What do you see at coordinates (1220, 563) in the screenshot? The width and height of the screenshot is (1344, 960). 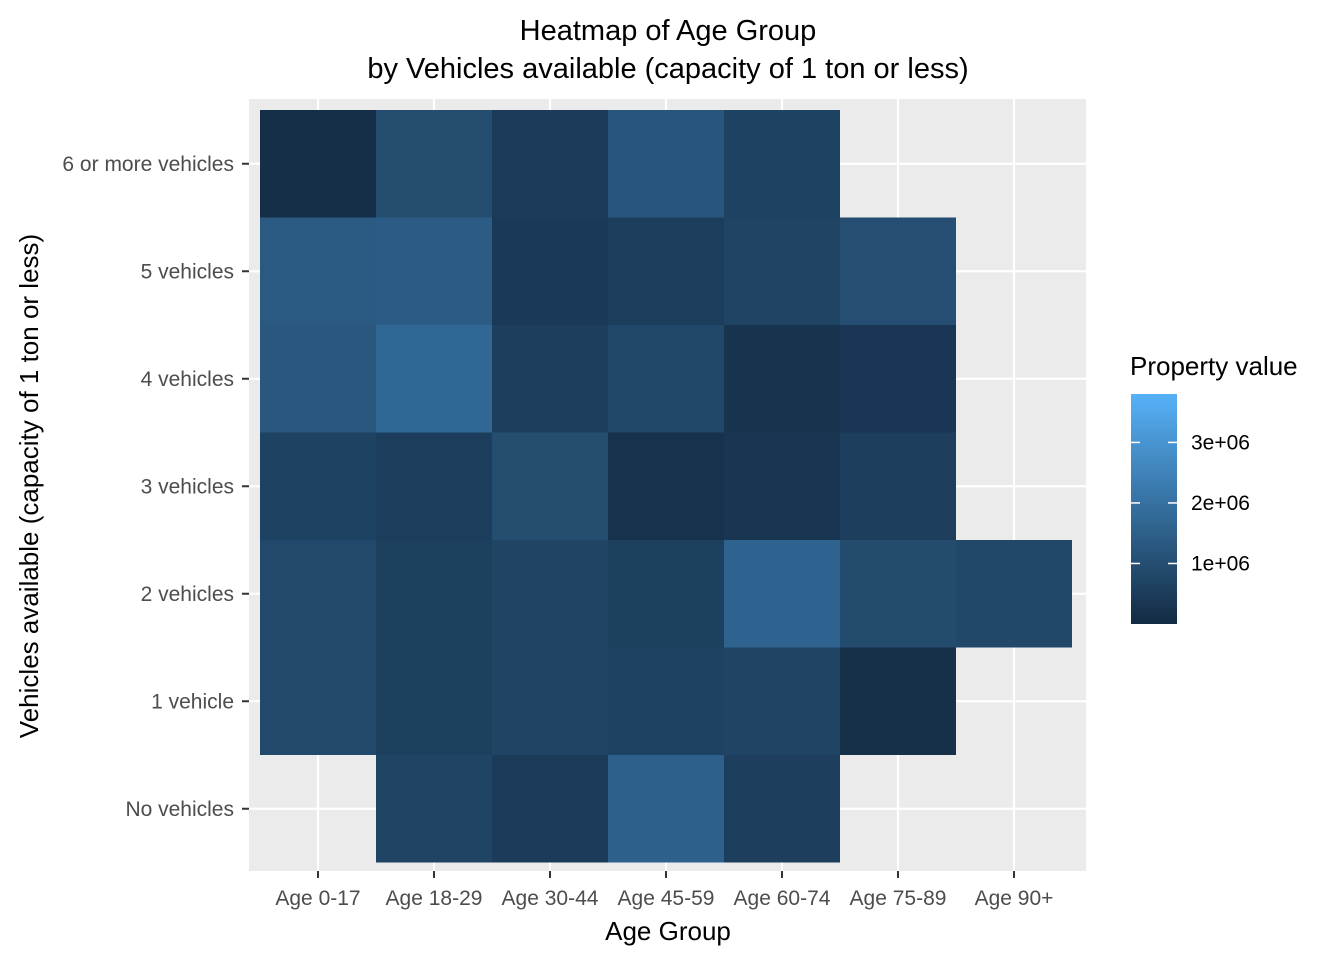 I see `legend-tick-label: 1e+06` at bounding box center [1220, 563].